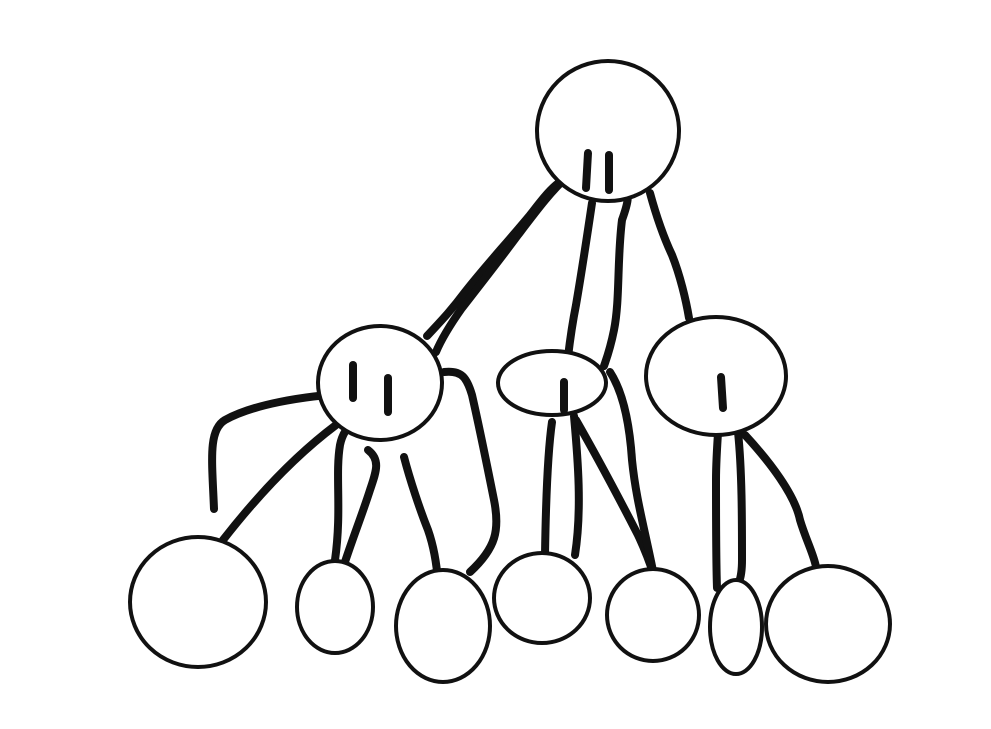 This screenshot has width=991, height=729. What do you see at coordinates (722, 392) in the screenshot?
I see `mid-right-mark` at bounding box center [722, 392].